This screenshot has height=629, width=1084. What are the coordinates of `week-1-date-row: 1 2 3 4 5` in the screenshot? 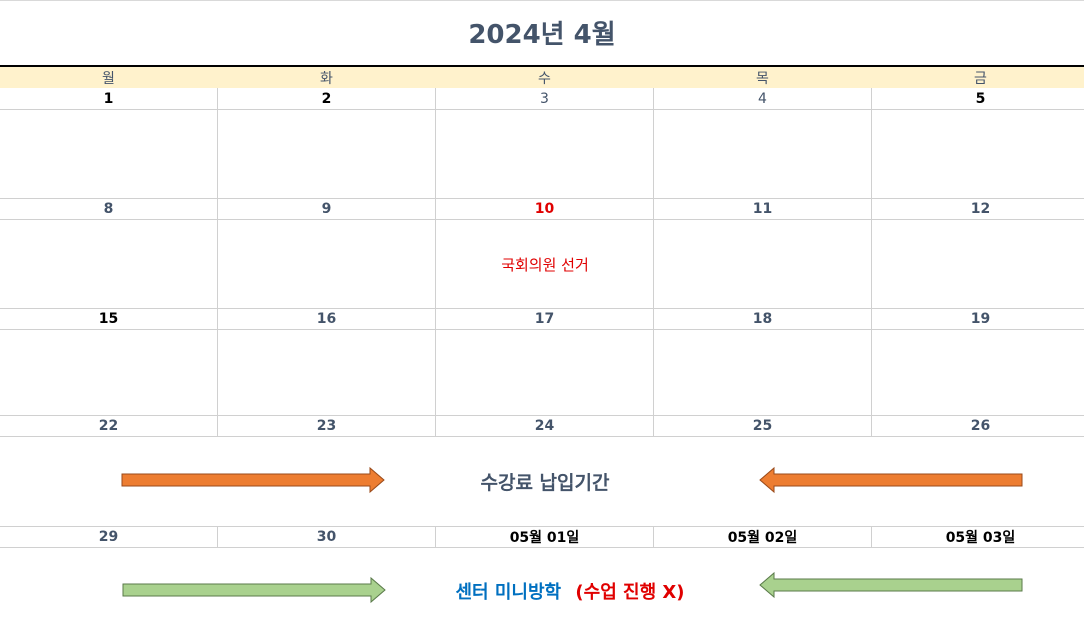 It's located at (542, 99).